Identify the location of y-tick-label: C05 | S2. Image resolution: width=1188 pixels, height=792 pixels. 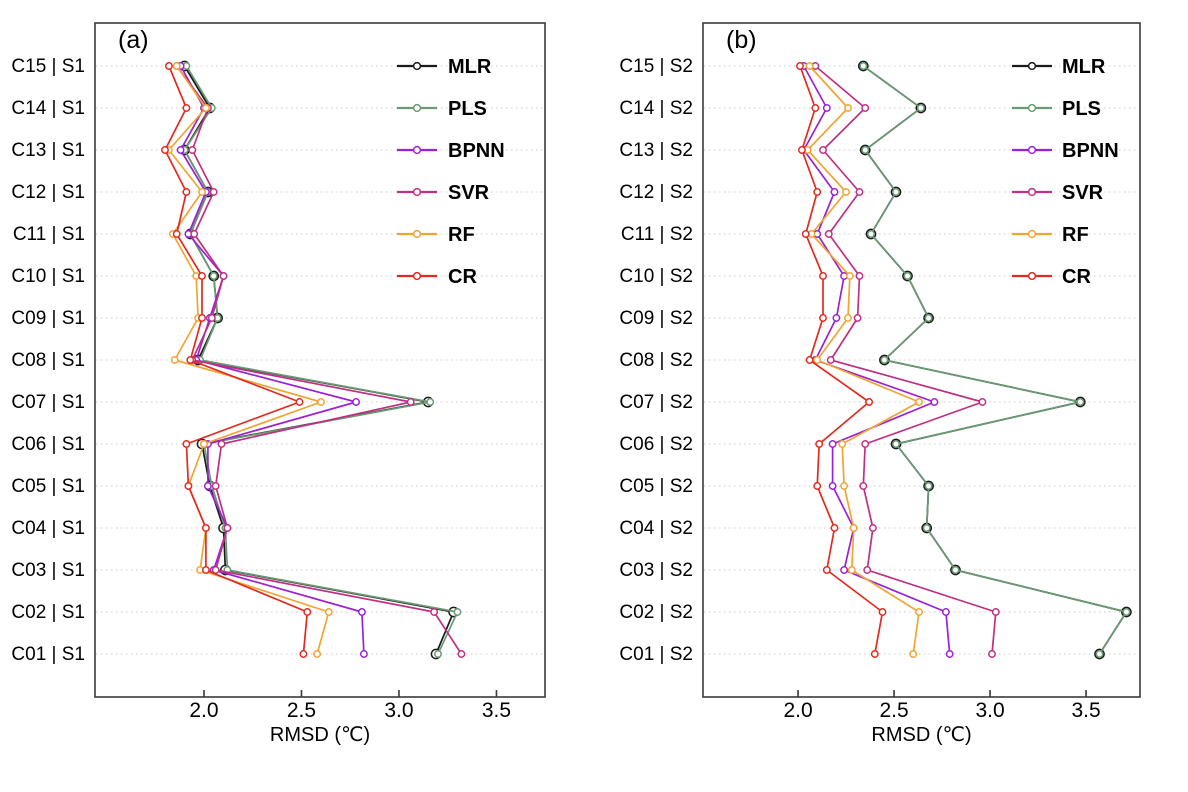
(656, 486).